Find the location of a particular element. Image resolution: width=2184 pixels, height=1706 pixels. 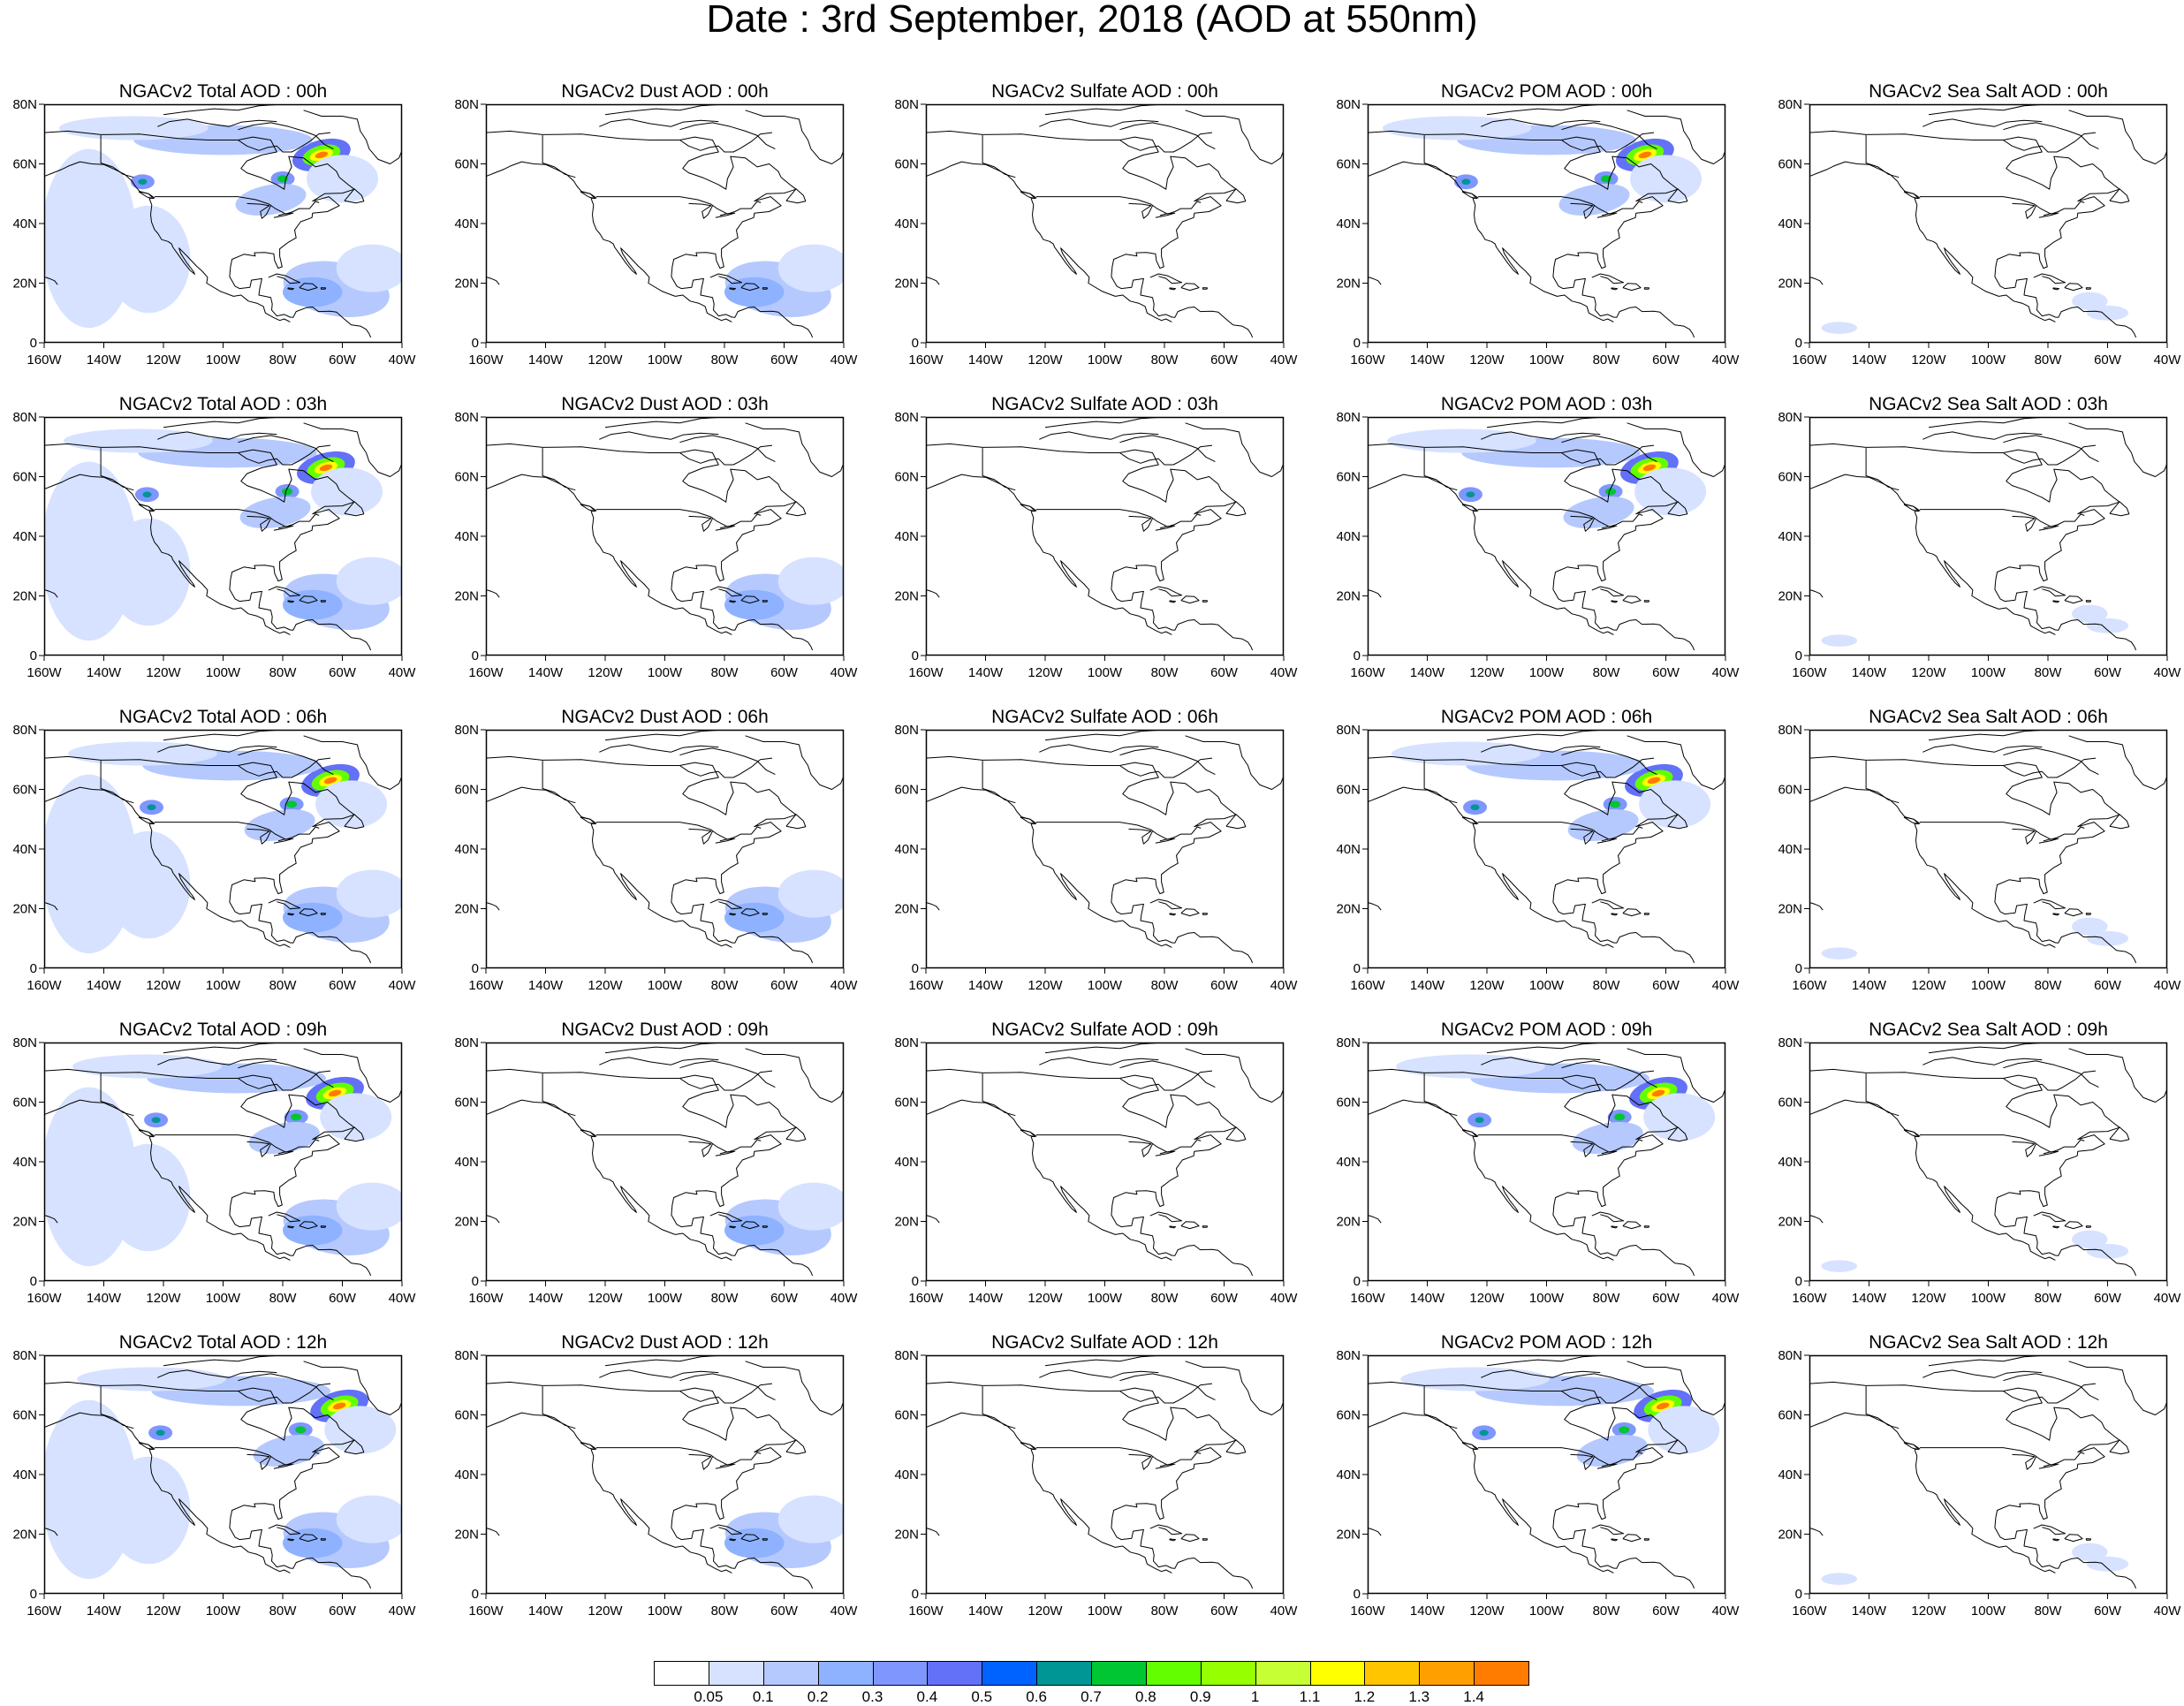

jamaica-outline is located at coordinates (291, 915).